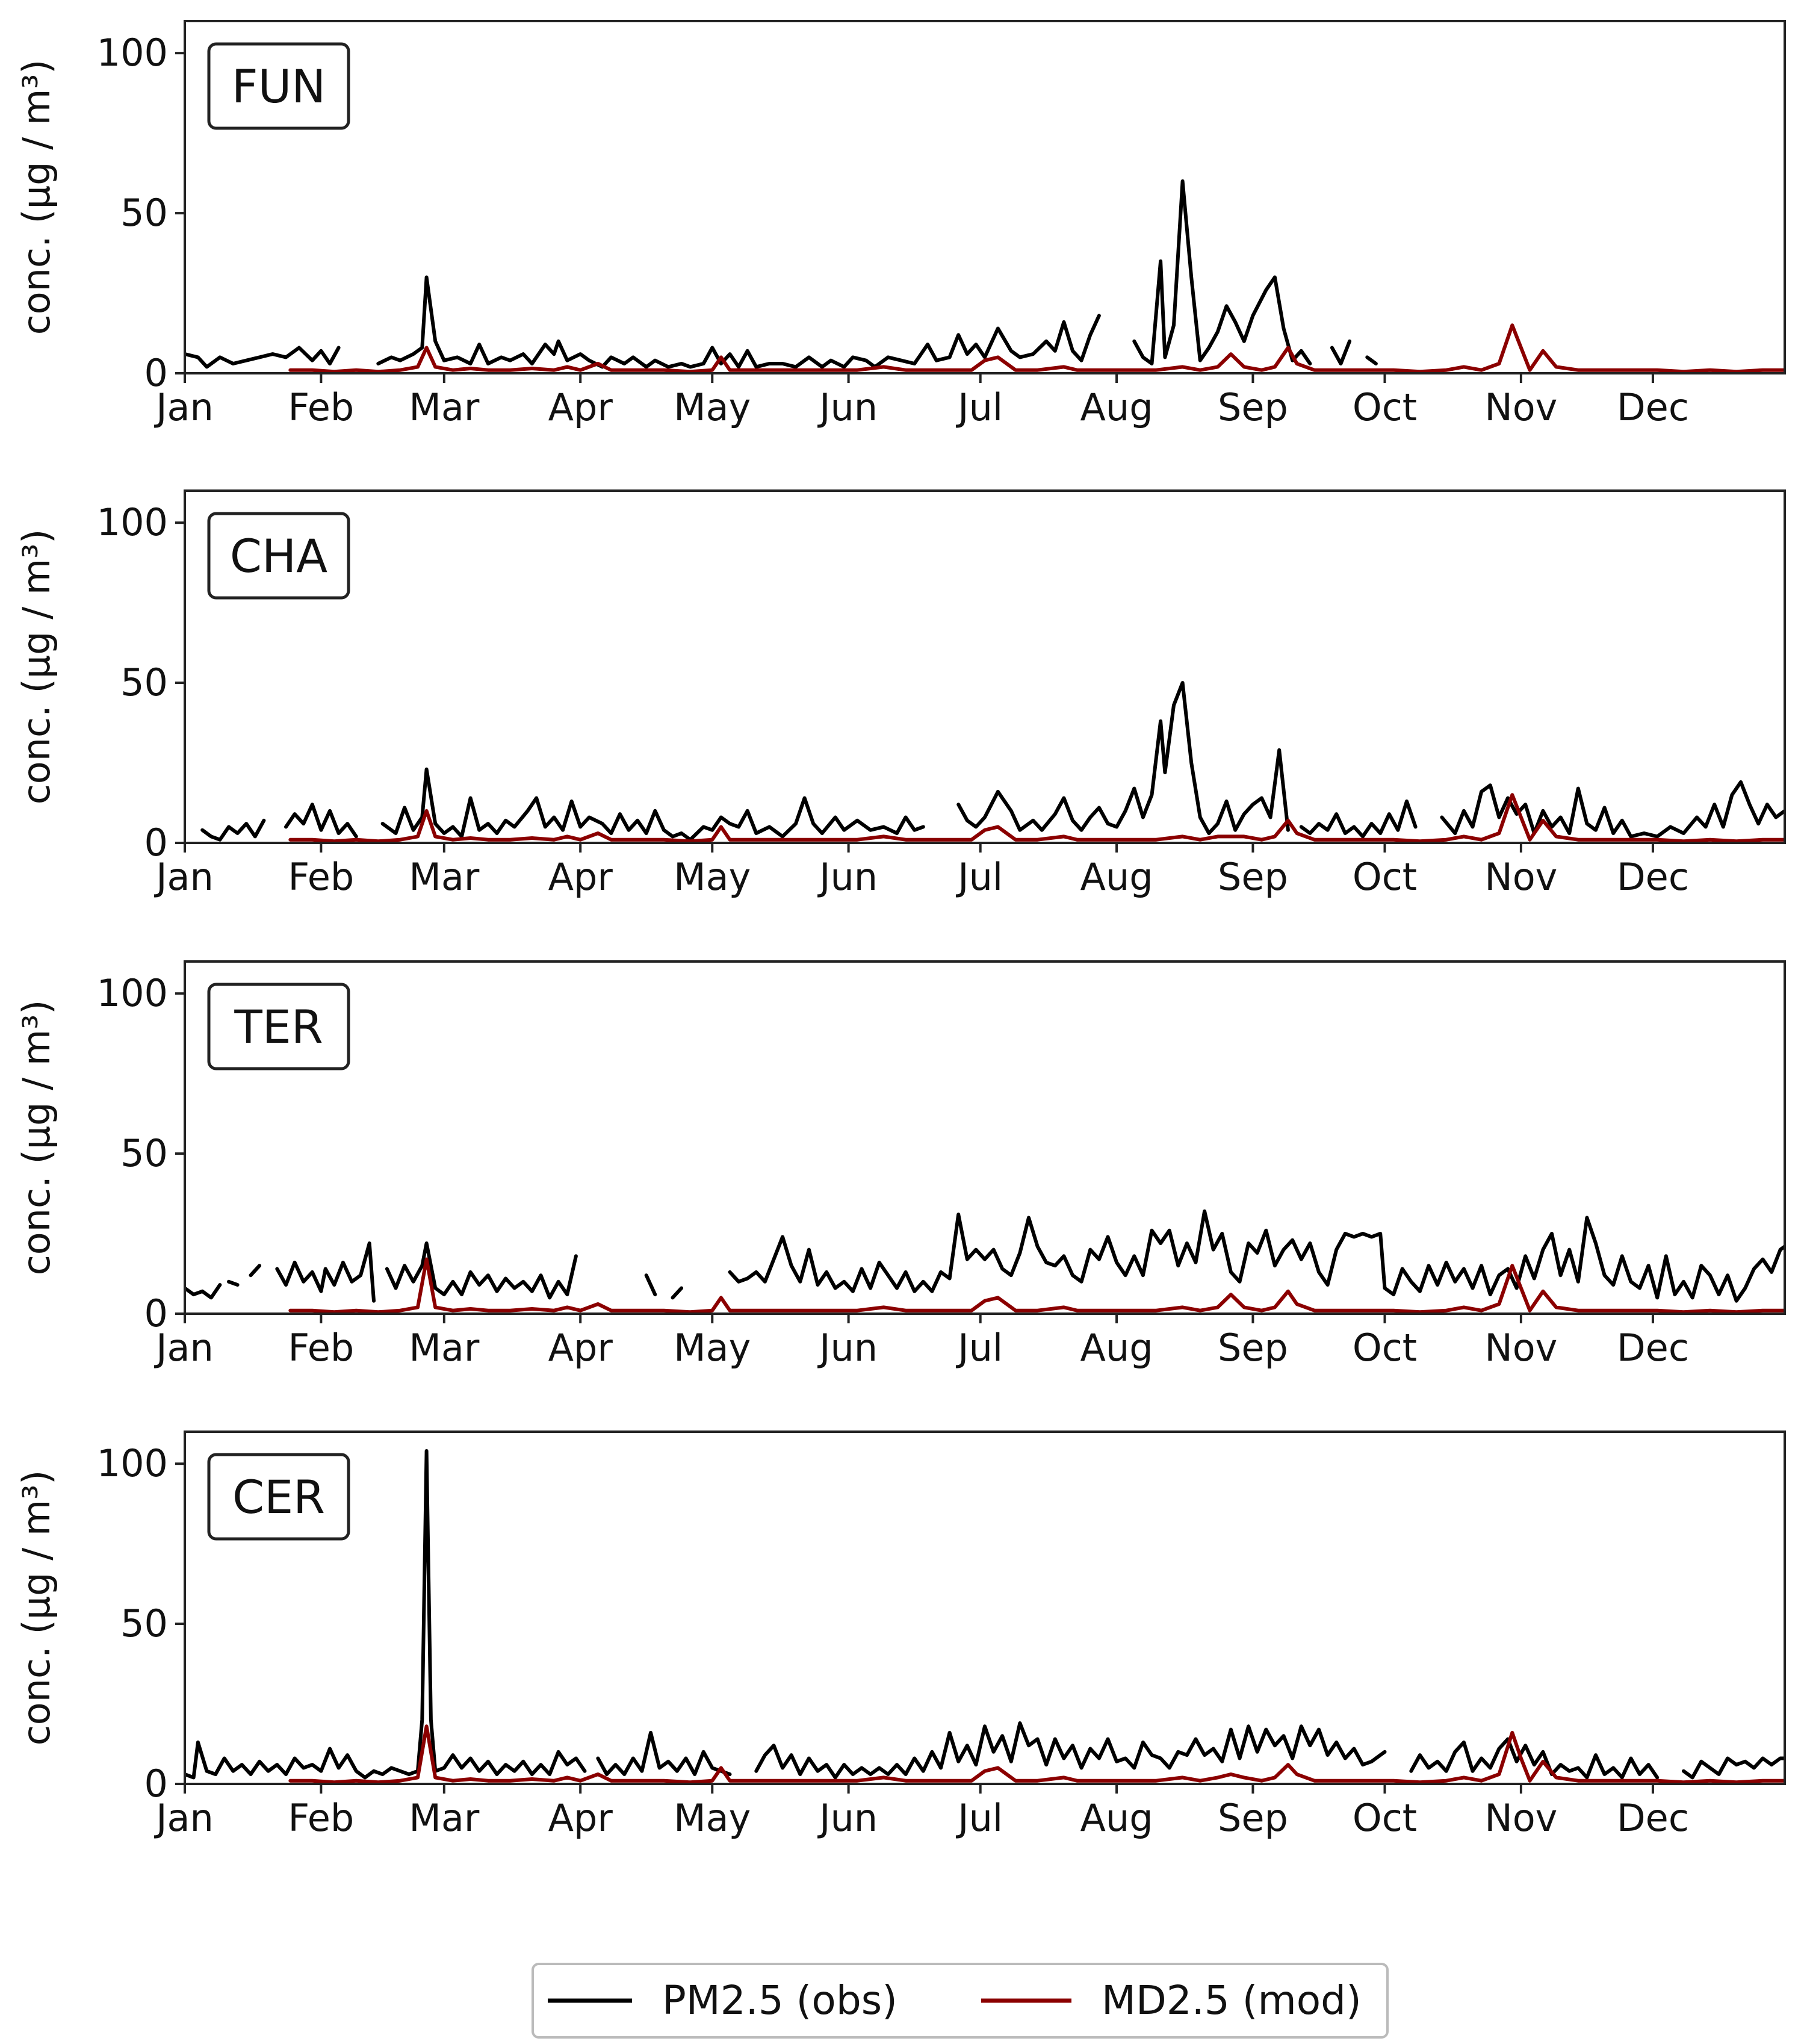  I want to click on site-label: CHA, so click(278, 556).